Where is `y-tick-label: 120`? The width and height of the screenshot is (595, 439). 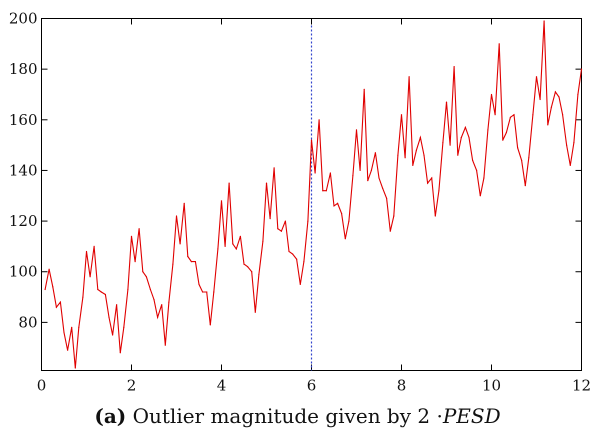 y-tick-label: 120 is located at coordinates (23, 221).